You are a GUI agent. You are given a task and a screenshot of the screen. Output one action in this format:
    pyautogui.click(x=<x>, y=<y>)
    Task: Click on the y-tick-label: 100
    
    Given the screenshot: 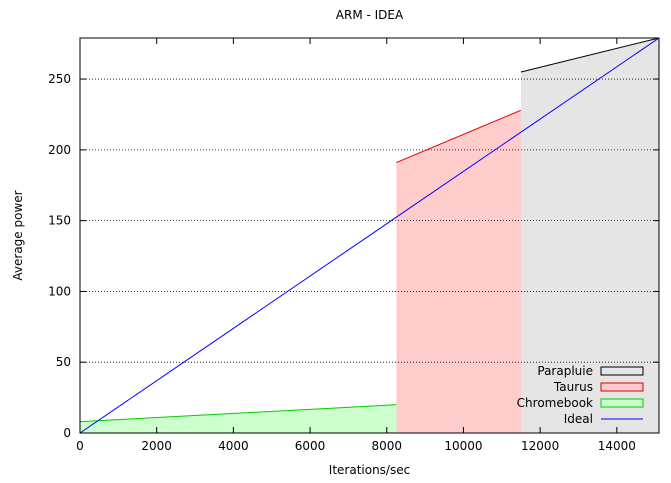 What is the action you would take?
    pyautogui.click(x=59, y=291)
    